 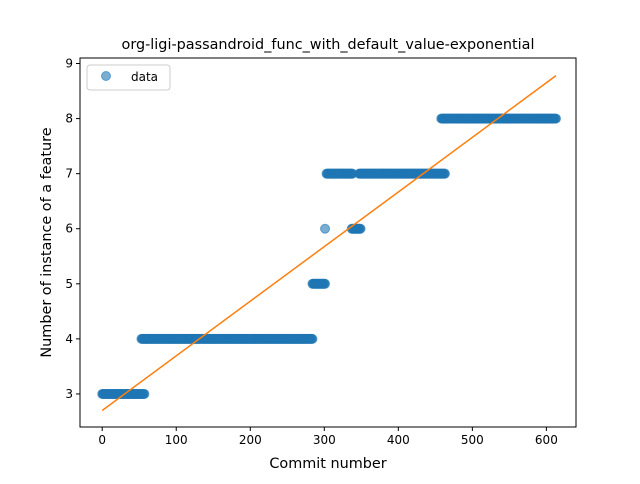 What do you see at coordinates (546, 440) in the screenshot?
I see `x-tick-label: 600` at bounding box center [546, 440].